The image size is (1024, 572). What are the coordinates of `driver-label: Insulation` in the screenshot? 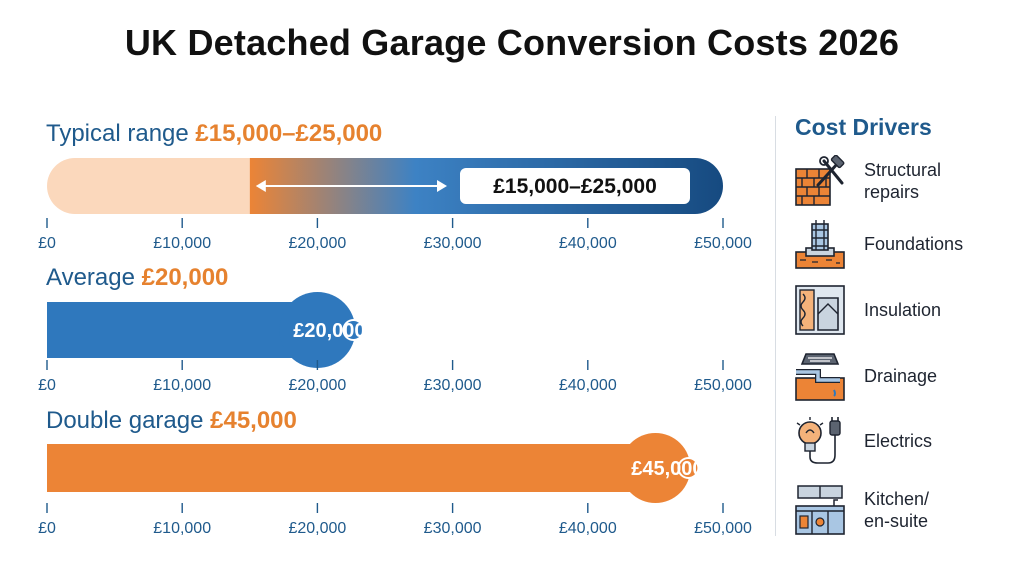 It's located at (903, 310).